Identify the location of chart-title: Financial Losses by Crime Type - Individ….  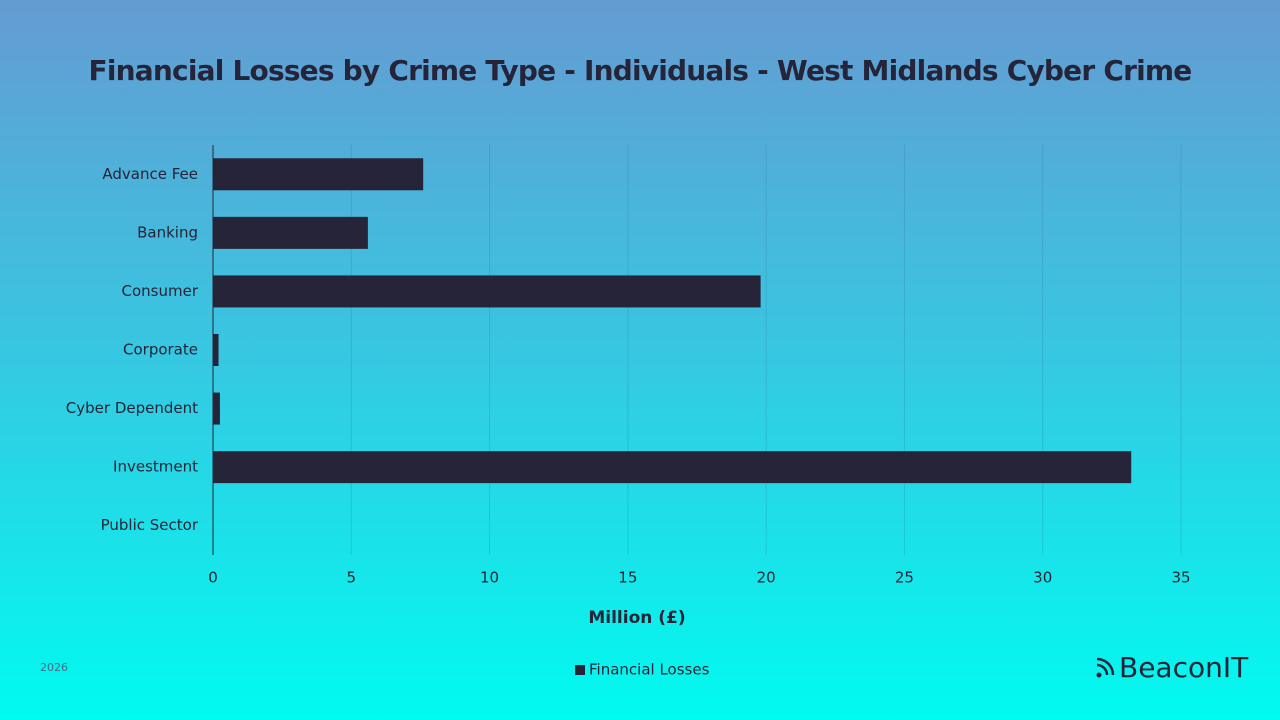
(640, 70).